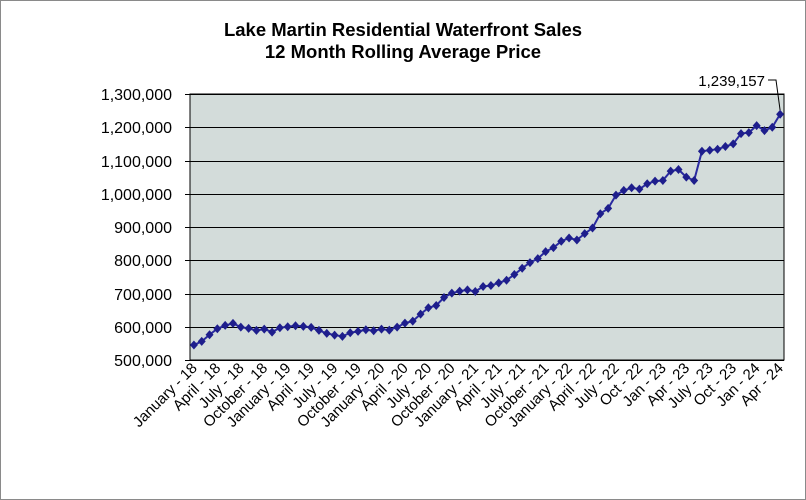 This screenshot has width=806, height=500. I want to click on chart-title: Lake Martin Residential Waterfront Sales, so click(403, 29).